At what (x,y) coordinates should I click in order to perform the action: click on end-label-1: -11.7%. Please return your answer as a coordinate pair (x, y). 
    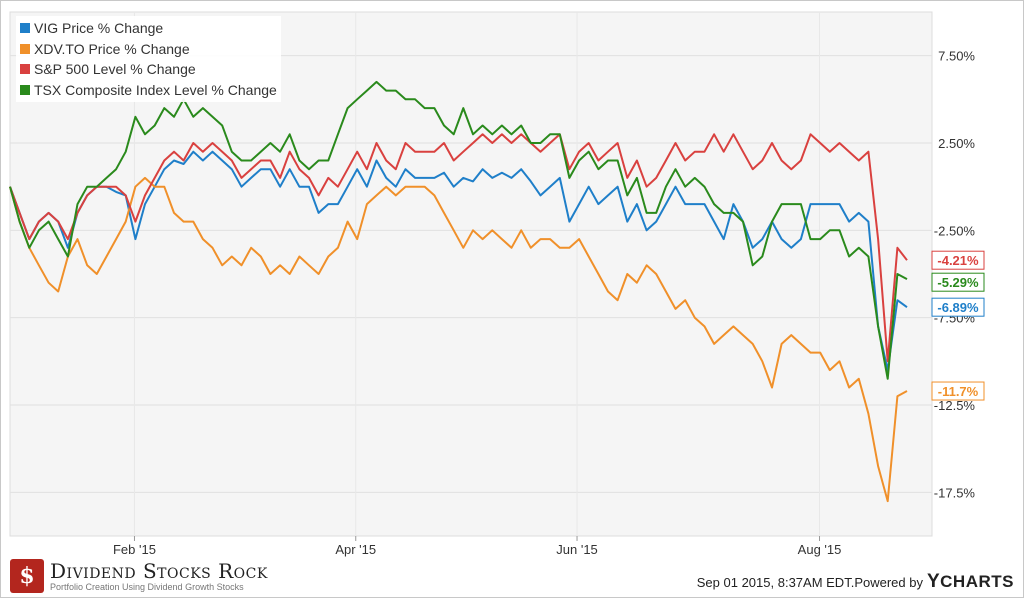
    Looking at the image, I should click on (958, 391).